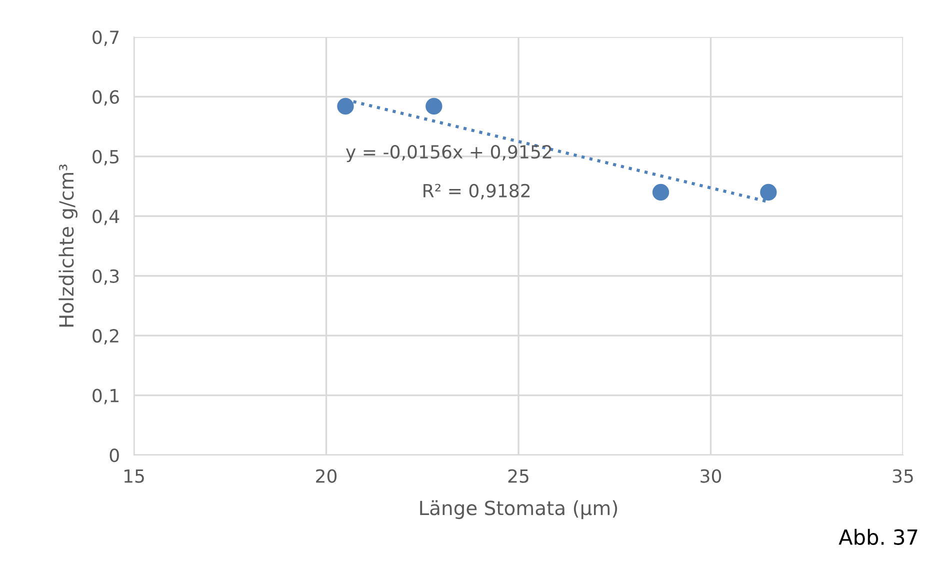  I want to click on y-tick-label: 0,4, so click(106, 218).